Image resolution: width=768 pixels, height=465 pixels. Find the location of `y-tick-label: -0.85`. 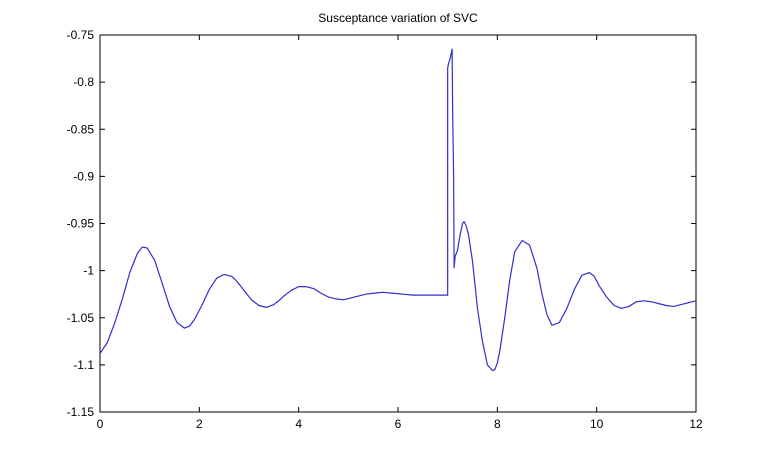

y-tick-label: -0.85 is located at coordinates (81, 129).